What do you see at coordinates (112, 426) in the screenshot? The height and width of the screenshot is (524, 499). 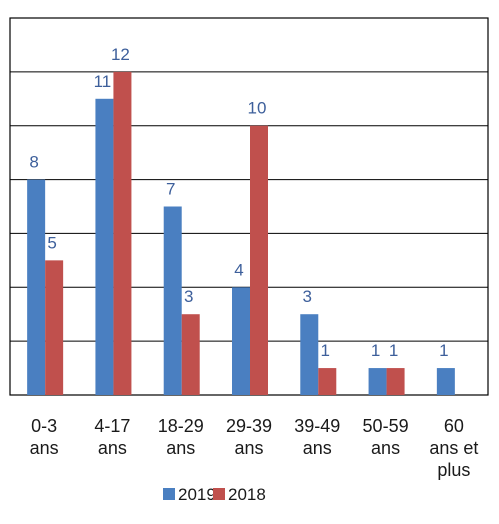 I see `x-tick-label-1-0: 4-17` at bounding box center [112, 426].